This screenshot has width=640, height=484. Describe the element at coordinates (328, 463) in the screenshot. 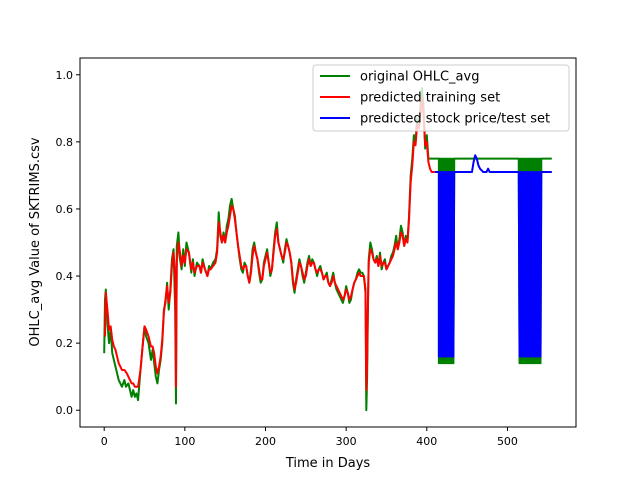

I see `x-axis-label: Time in Days` at that location.